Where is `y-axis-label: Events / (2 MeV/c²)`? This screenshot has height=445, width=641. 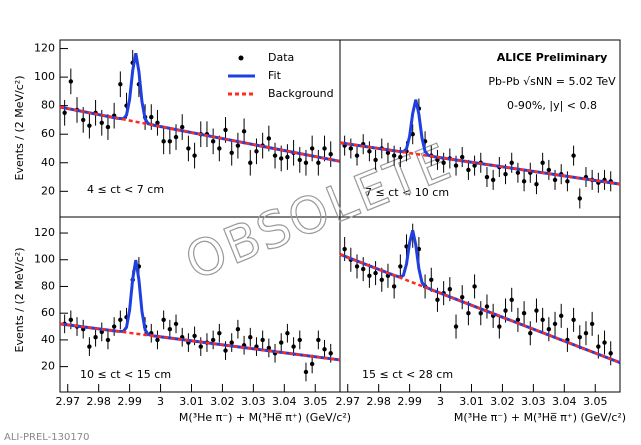
y-axis-label: Events / (2 MeV/c²) is located at coordinates (19, 300).